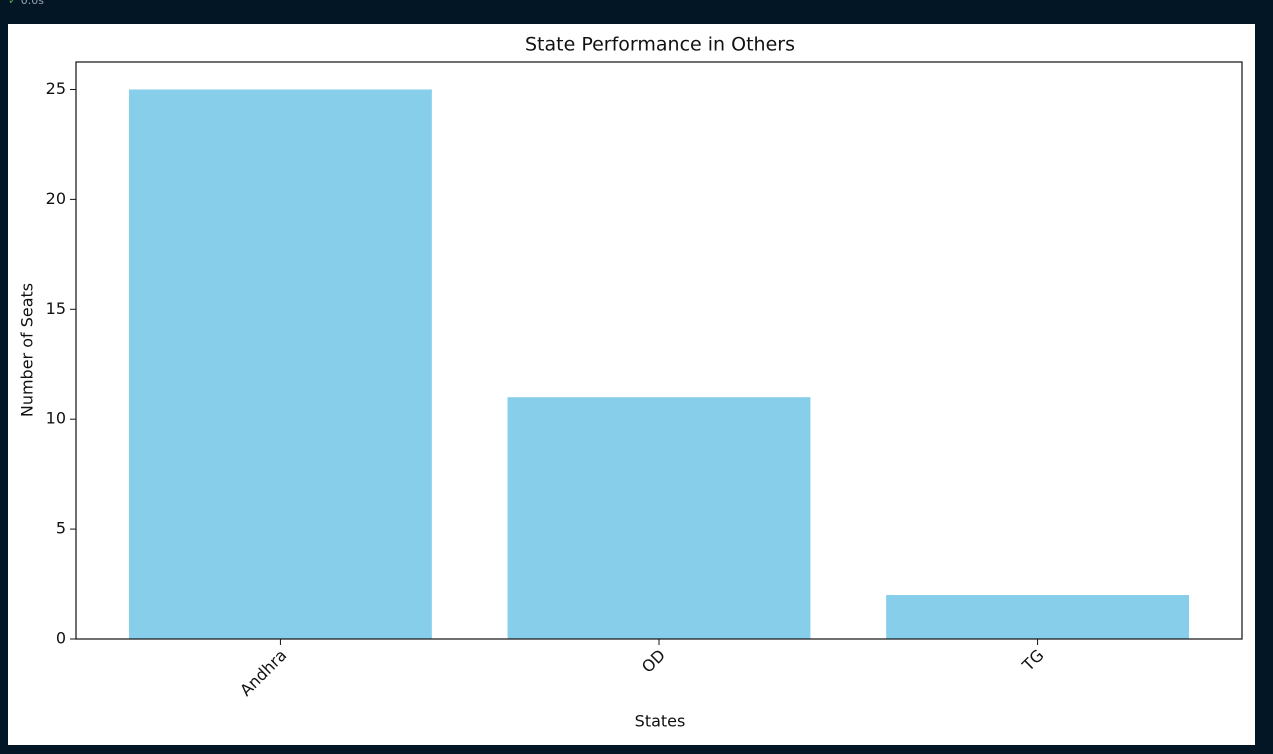 Image resolution: width=1273 pixels, height=754 pixels. What do you see at coordinates (27, 350) in the screenshot?
I see `y-axis-label: Number of Seats` at bounding box center [27, 350].